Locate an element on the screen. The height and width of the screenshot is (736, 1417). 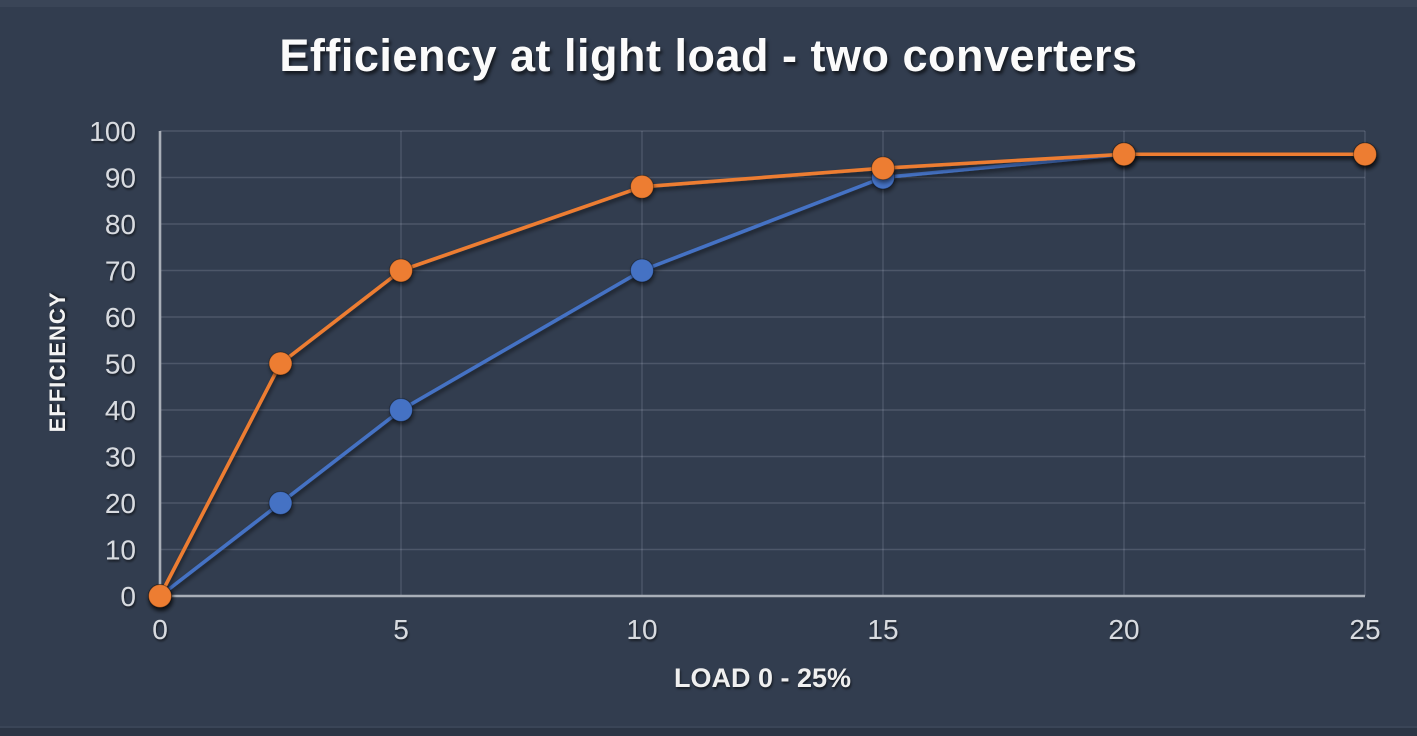
y-tick-label: 80 is located at coordinates (120, 224).